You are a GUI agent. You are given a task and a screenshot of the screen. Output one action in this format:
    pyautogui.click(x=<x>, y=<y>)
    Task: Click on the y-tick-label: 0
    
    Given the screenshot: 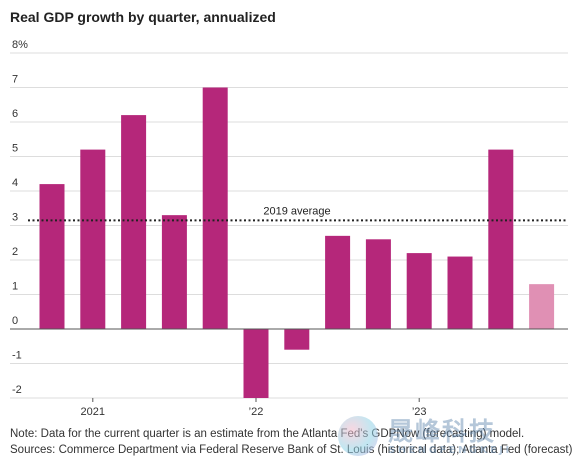 What is the action you would take?
    pyautogui.click(x=15, y=321)
    